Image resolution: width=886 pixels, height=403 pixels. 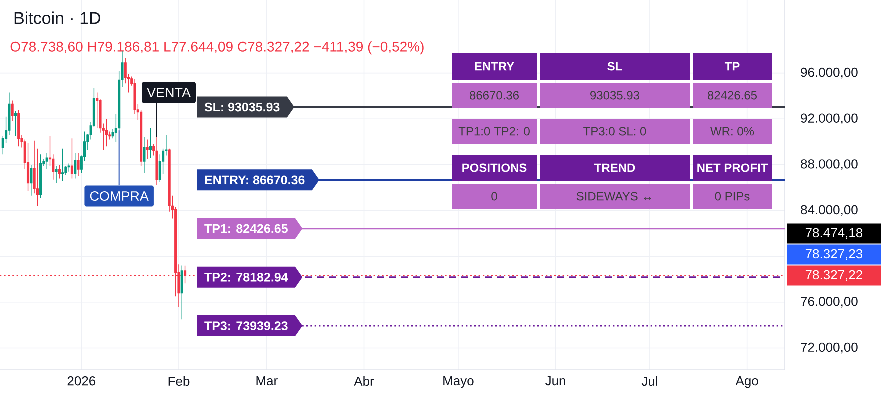 I want to click on annotation: ENTRY, so click(x=494, y=66).